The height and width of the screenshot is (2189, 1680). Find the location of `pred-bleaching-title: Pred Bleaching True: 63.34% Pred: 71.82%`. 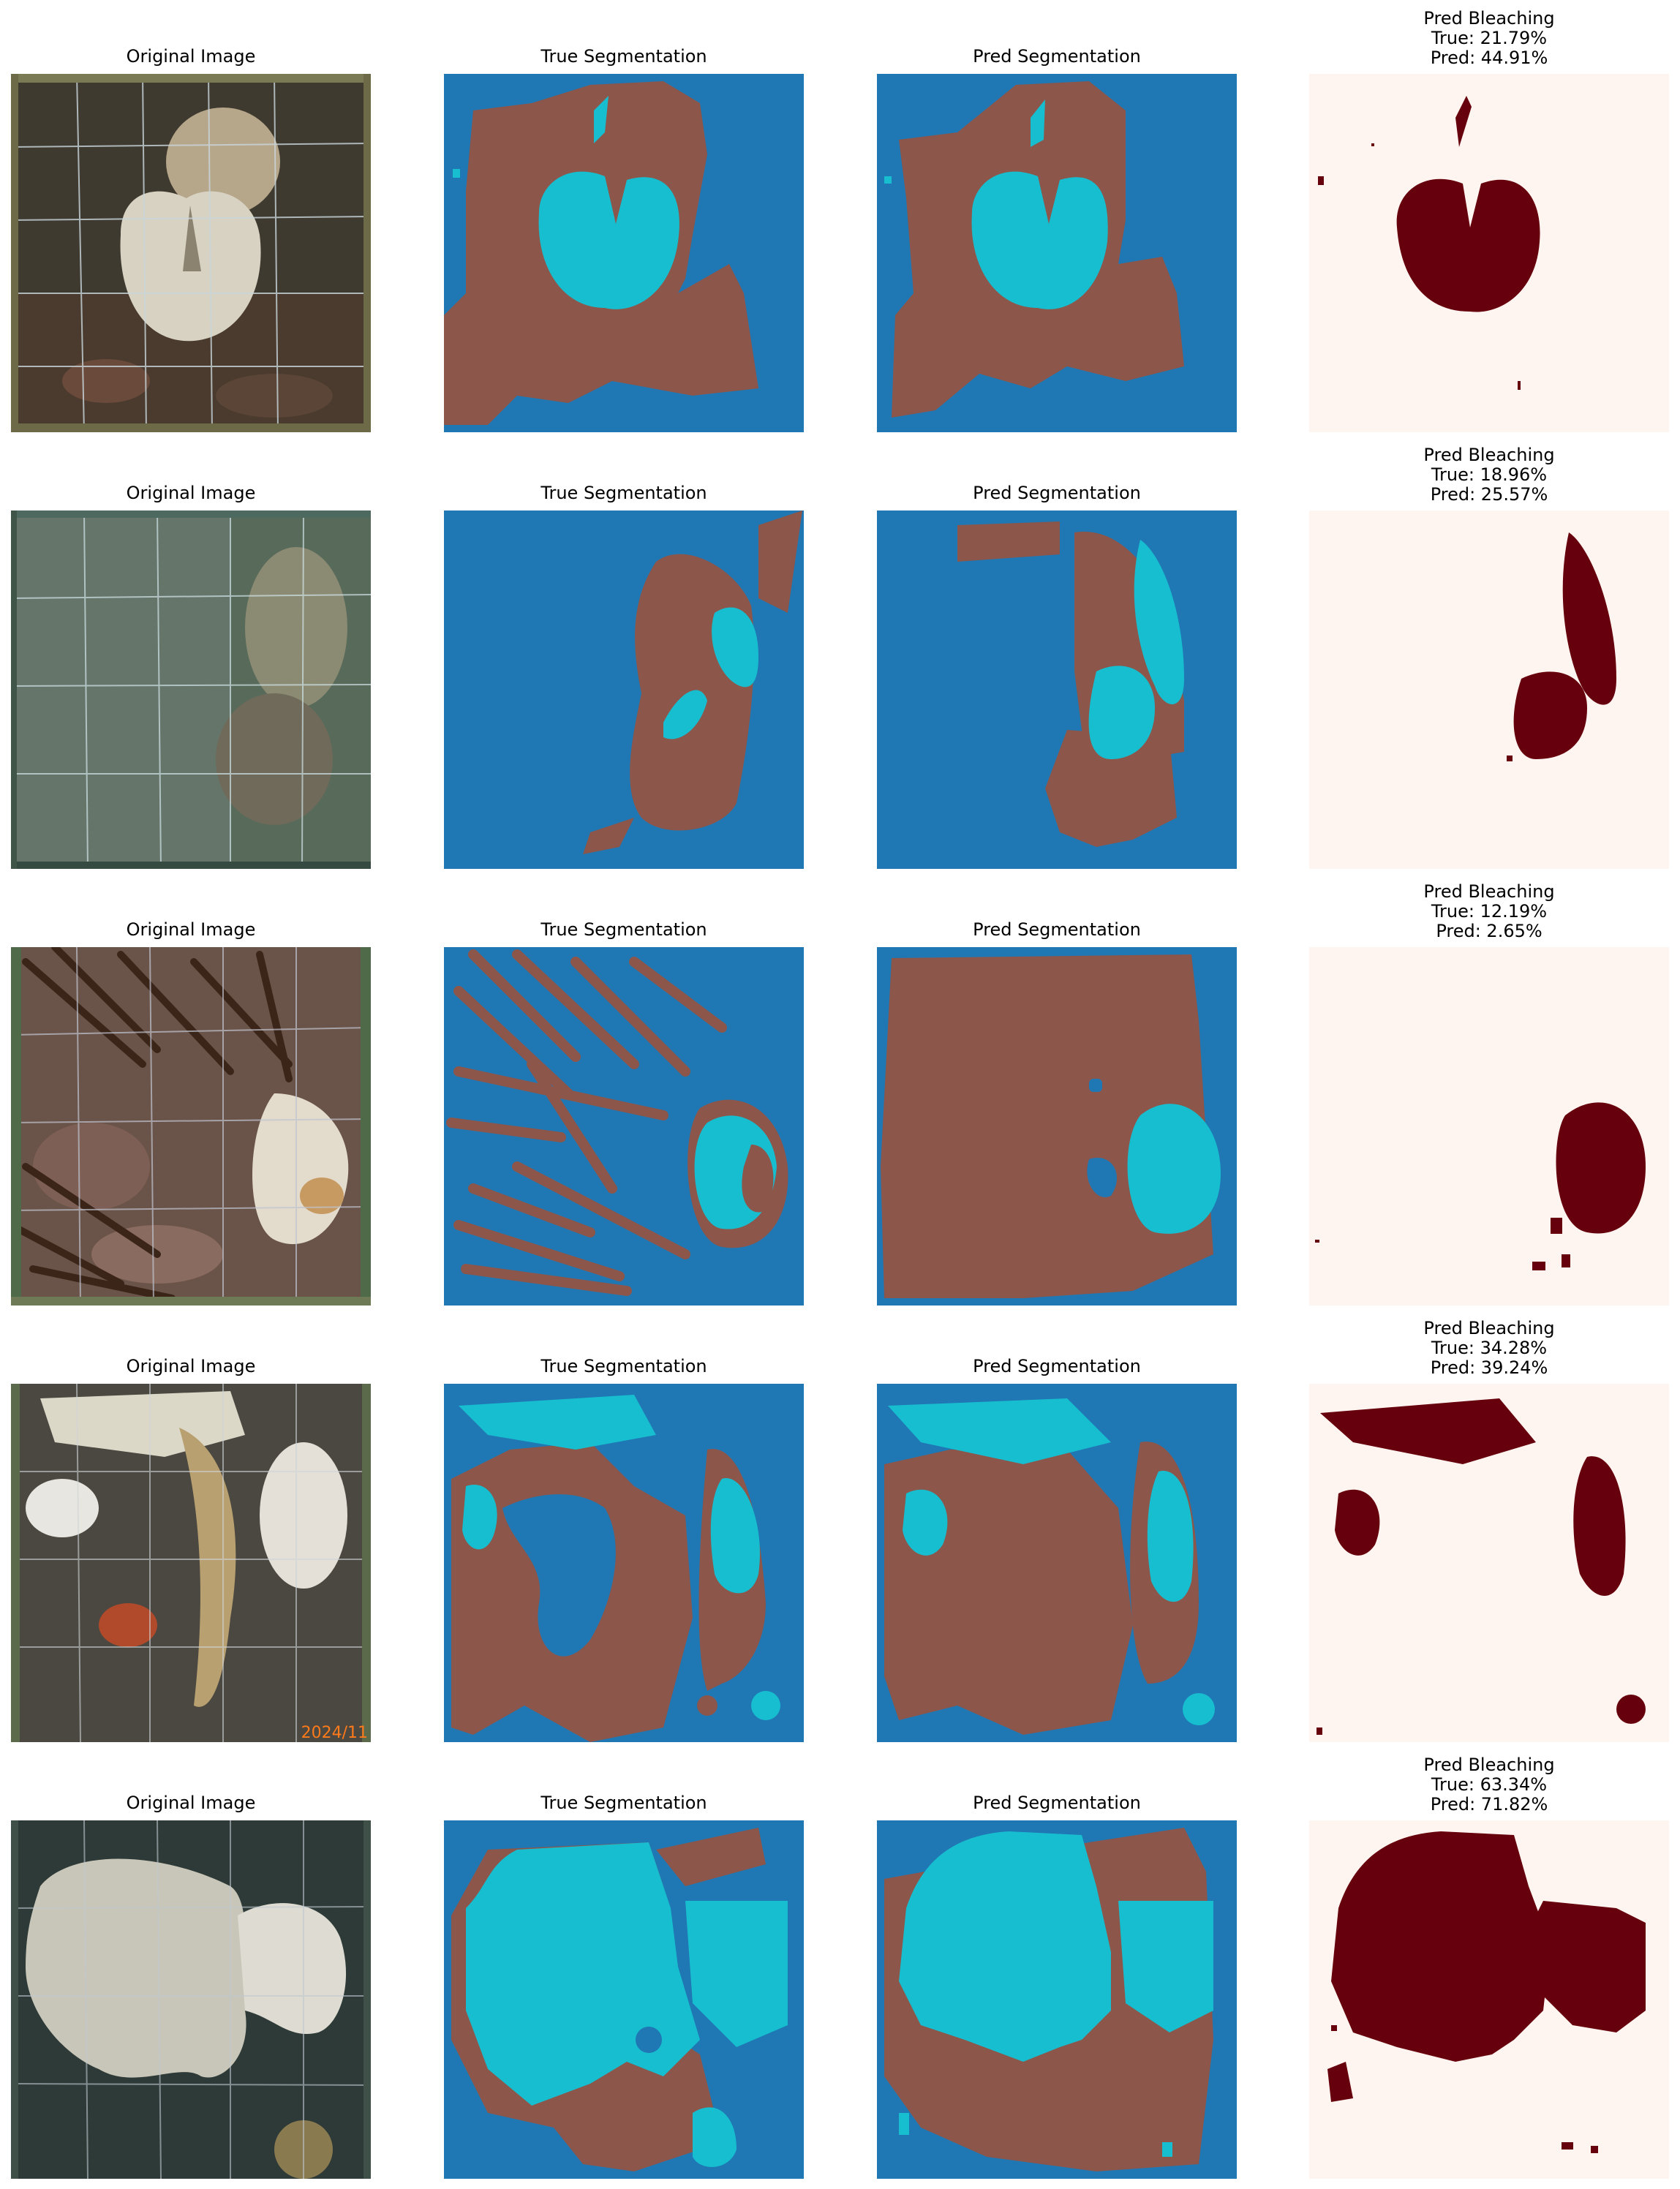

pred-bleaching-title: Pred Bleaching True: 63.34% Pred: 71.82% is located at coordinates (1489, 1785).